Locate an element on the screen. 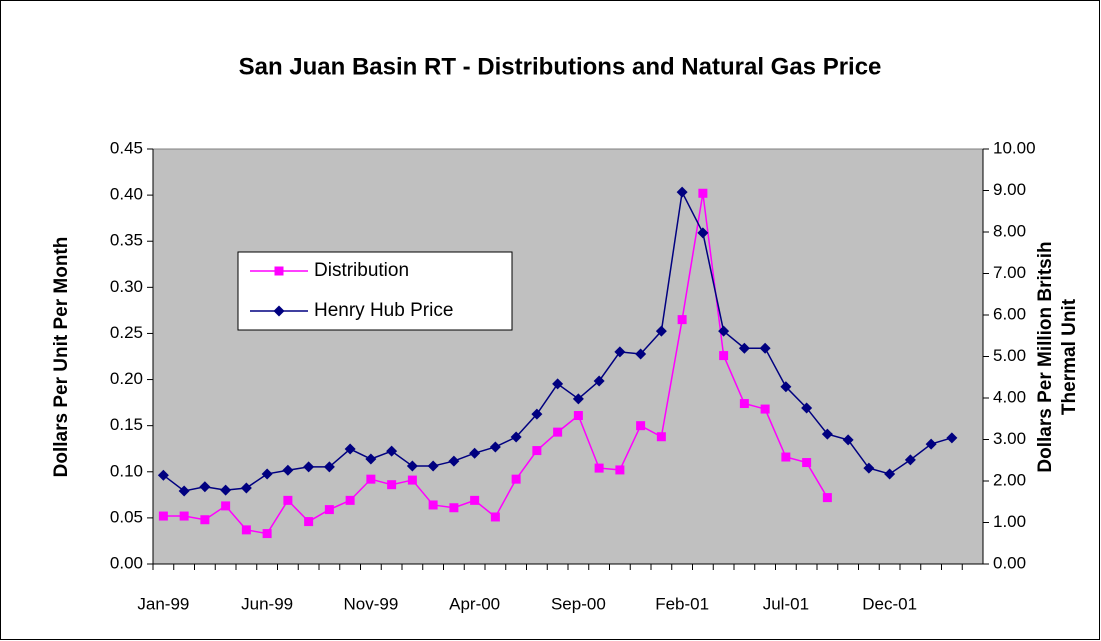 This screenshot has width=1101, height=641. legend-label: Henry Hub Price is located at coordinates (383, 310).